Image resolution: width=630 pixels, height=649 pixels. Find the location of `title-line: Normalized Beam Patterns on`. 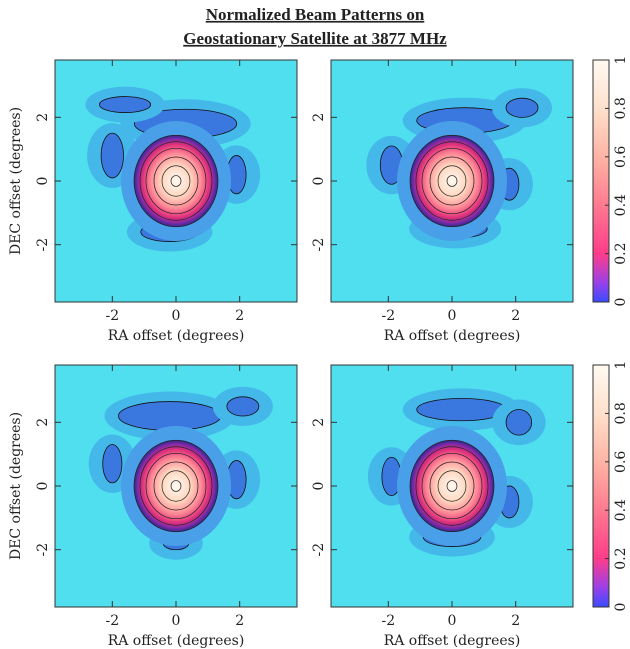

title-line: Normalized Beam Patterns on is located at coordinates (315, 14).